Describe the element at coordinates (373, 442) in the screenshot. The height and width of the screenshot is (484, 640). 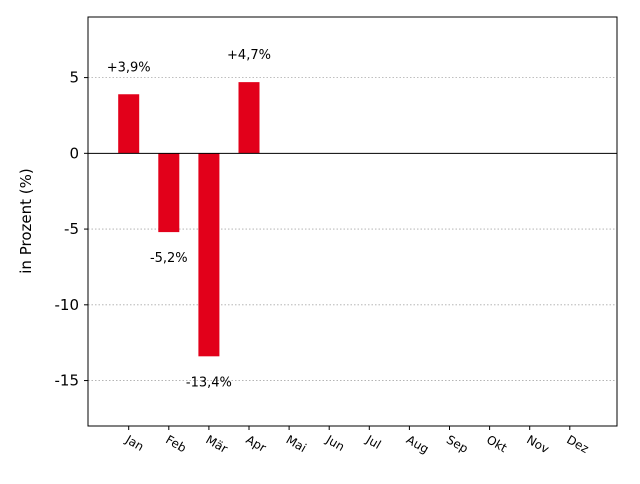
I see `x-tick-label: Jul` at that location.